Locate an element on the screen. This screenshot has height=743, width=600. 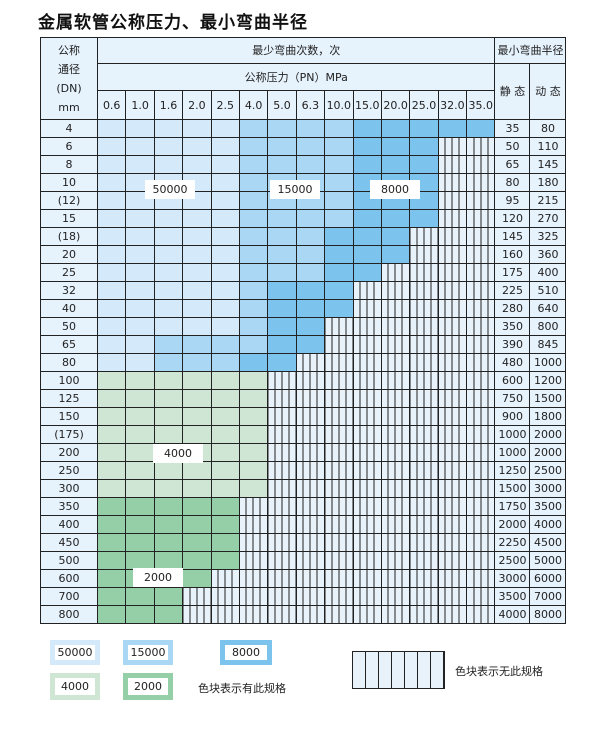
static-radius-cell: 95 is located at coordinates (512, 200).